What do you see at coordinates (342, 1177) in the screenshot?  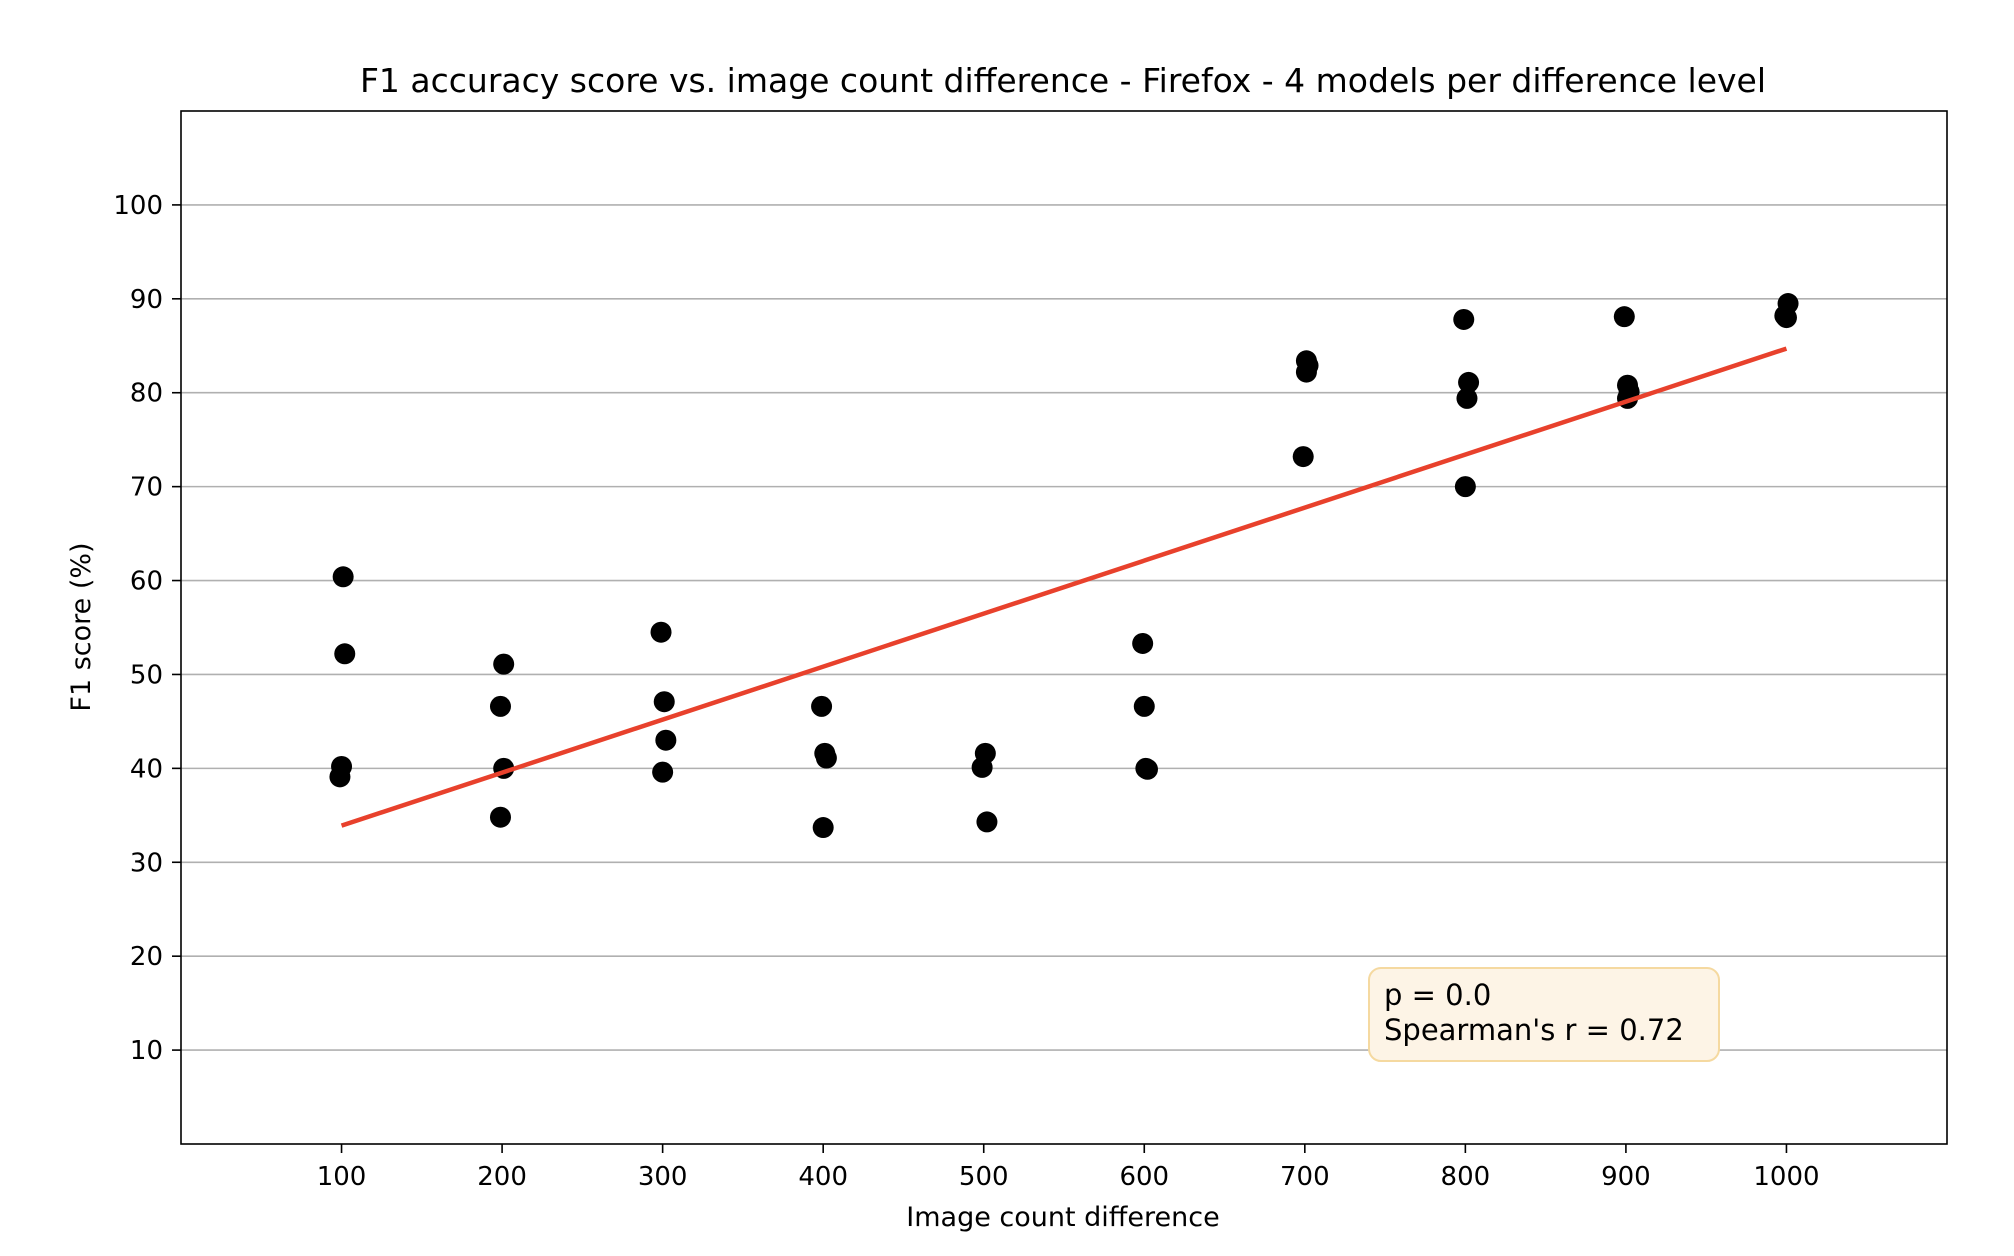 I see `x-tick-label: 100` at bounding box center [342, 1177].